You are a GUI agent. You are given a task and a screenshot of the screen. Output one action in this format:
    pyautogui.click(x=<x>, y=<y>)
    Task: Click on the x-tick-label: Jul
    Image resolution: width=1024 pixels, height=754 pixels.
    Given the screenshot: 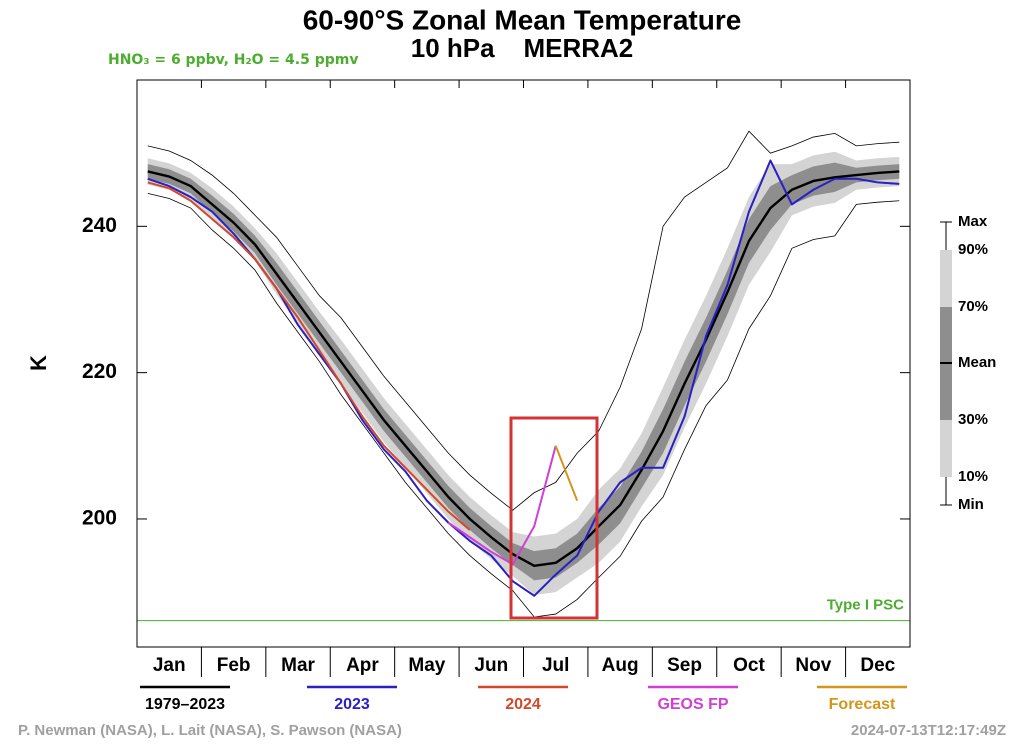 What is the action you would take?
    pyautogui.click(x=555, y=665)
    